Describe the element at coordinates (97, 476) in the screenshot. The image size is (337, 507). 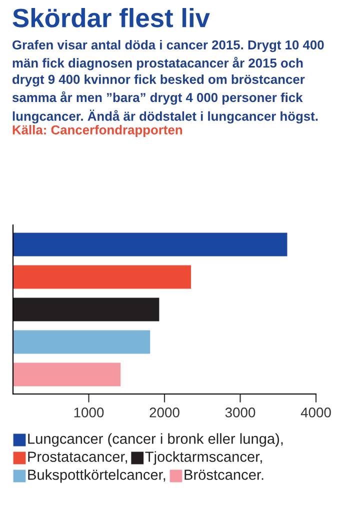
I see `legend-label: Bukspottkörtelcancer,` at that location.